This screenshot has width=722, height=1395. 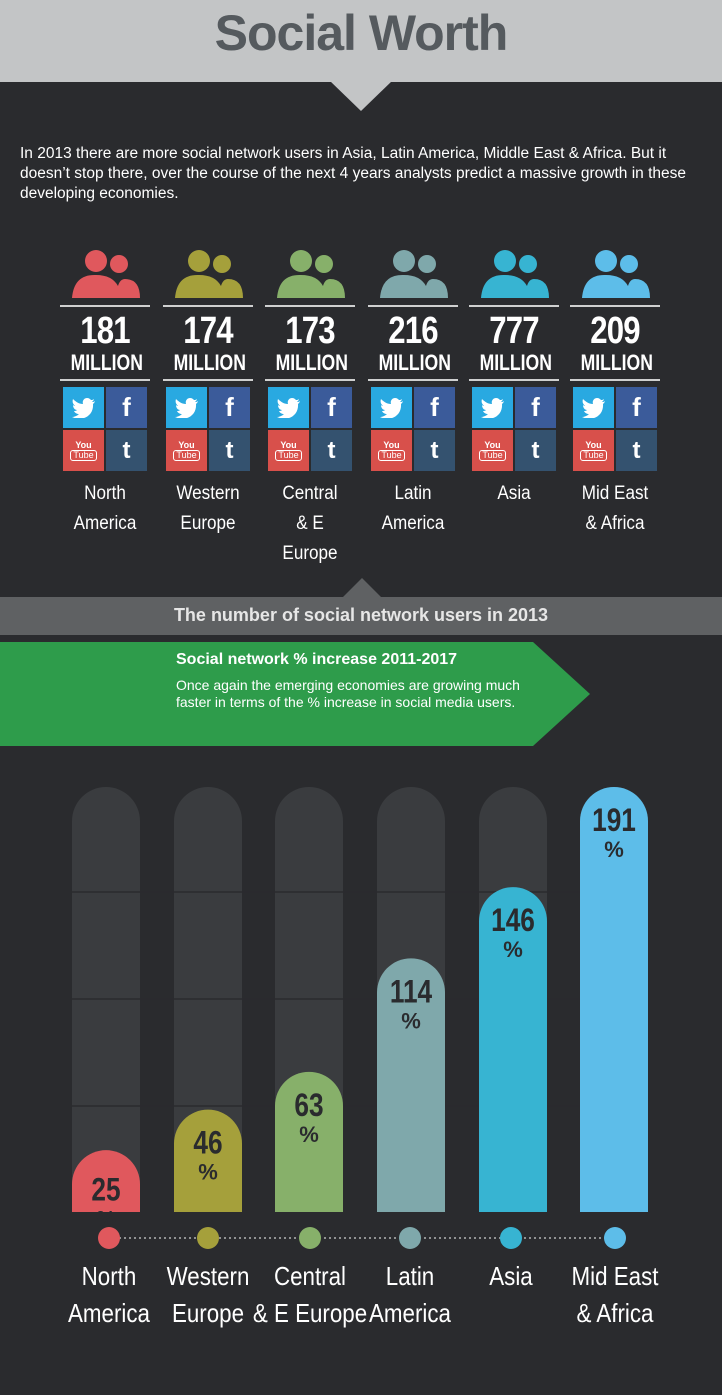 I want to click on region-name: North America, so click(x=104, y=509).